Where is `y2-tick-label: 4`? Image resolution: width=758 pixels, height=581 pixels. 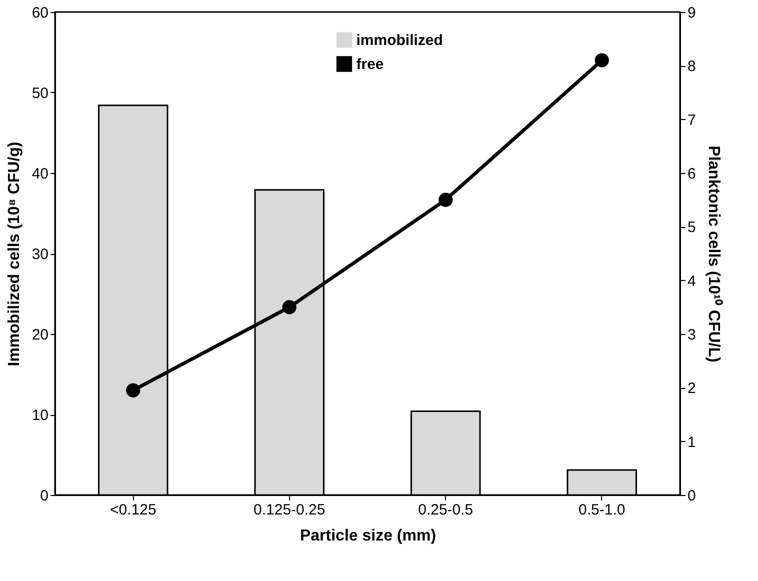 y2-tick-label: 4 is located at coordinates (692, 281).